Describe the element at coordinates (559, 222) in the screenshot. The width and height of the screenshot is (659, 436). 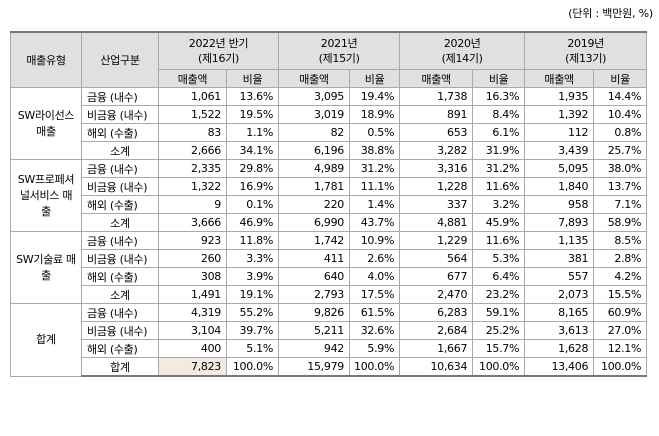
I see `sales-value-cell: 7,893` at that location.